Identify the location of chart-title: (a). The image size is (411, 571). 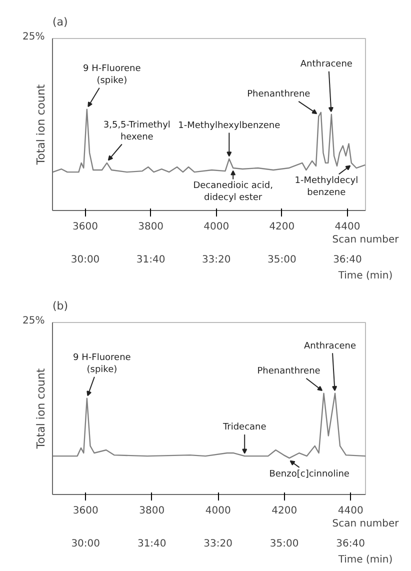
(60, 22).